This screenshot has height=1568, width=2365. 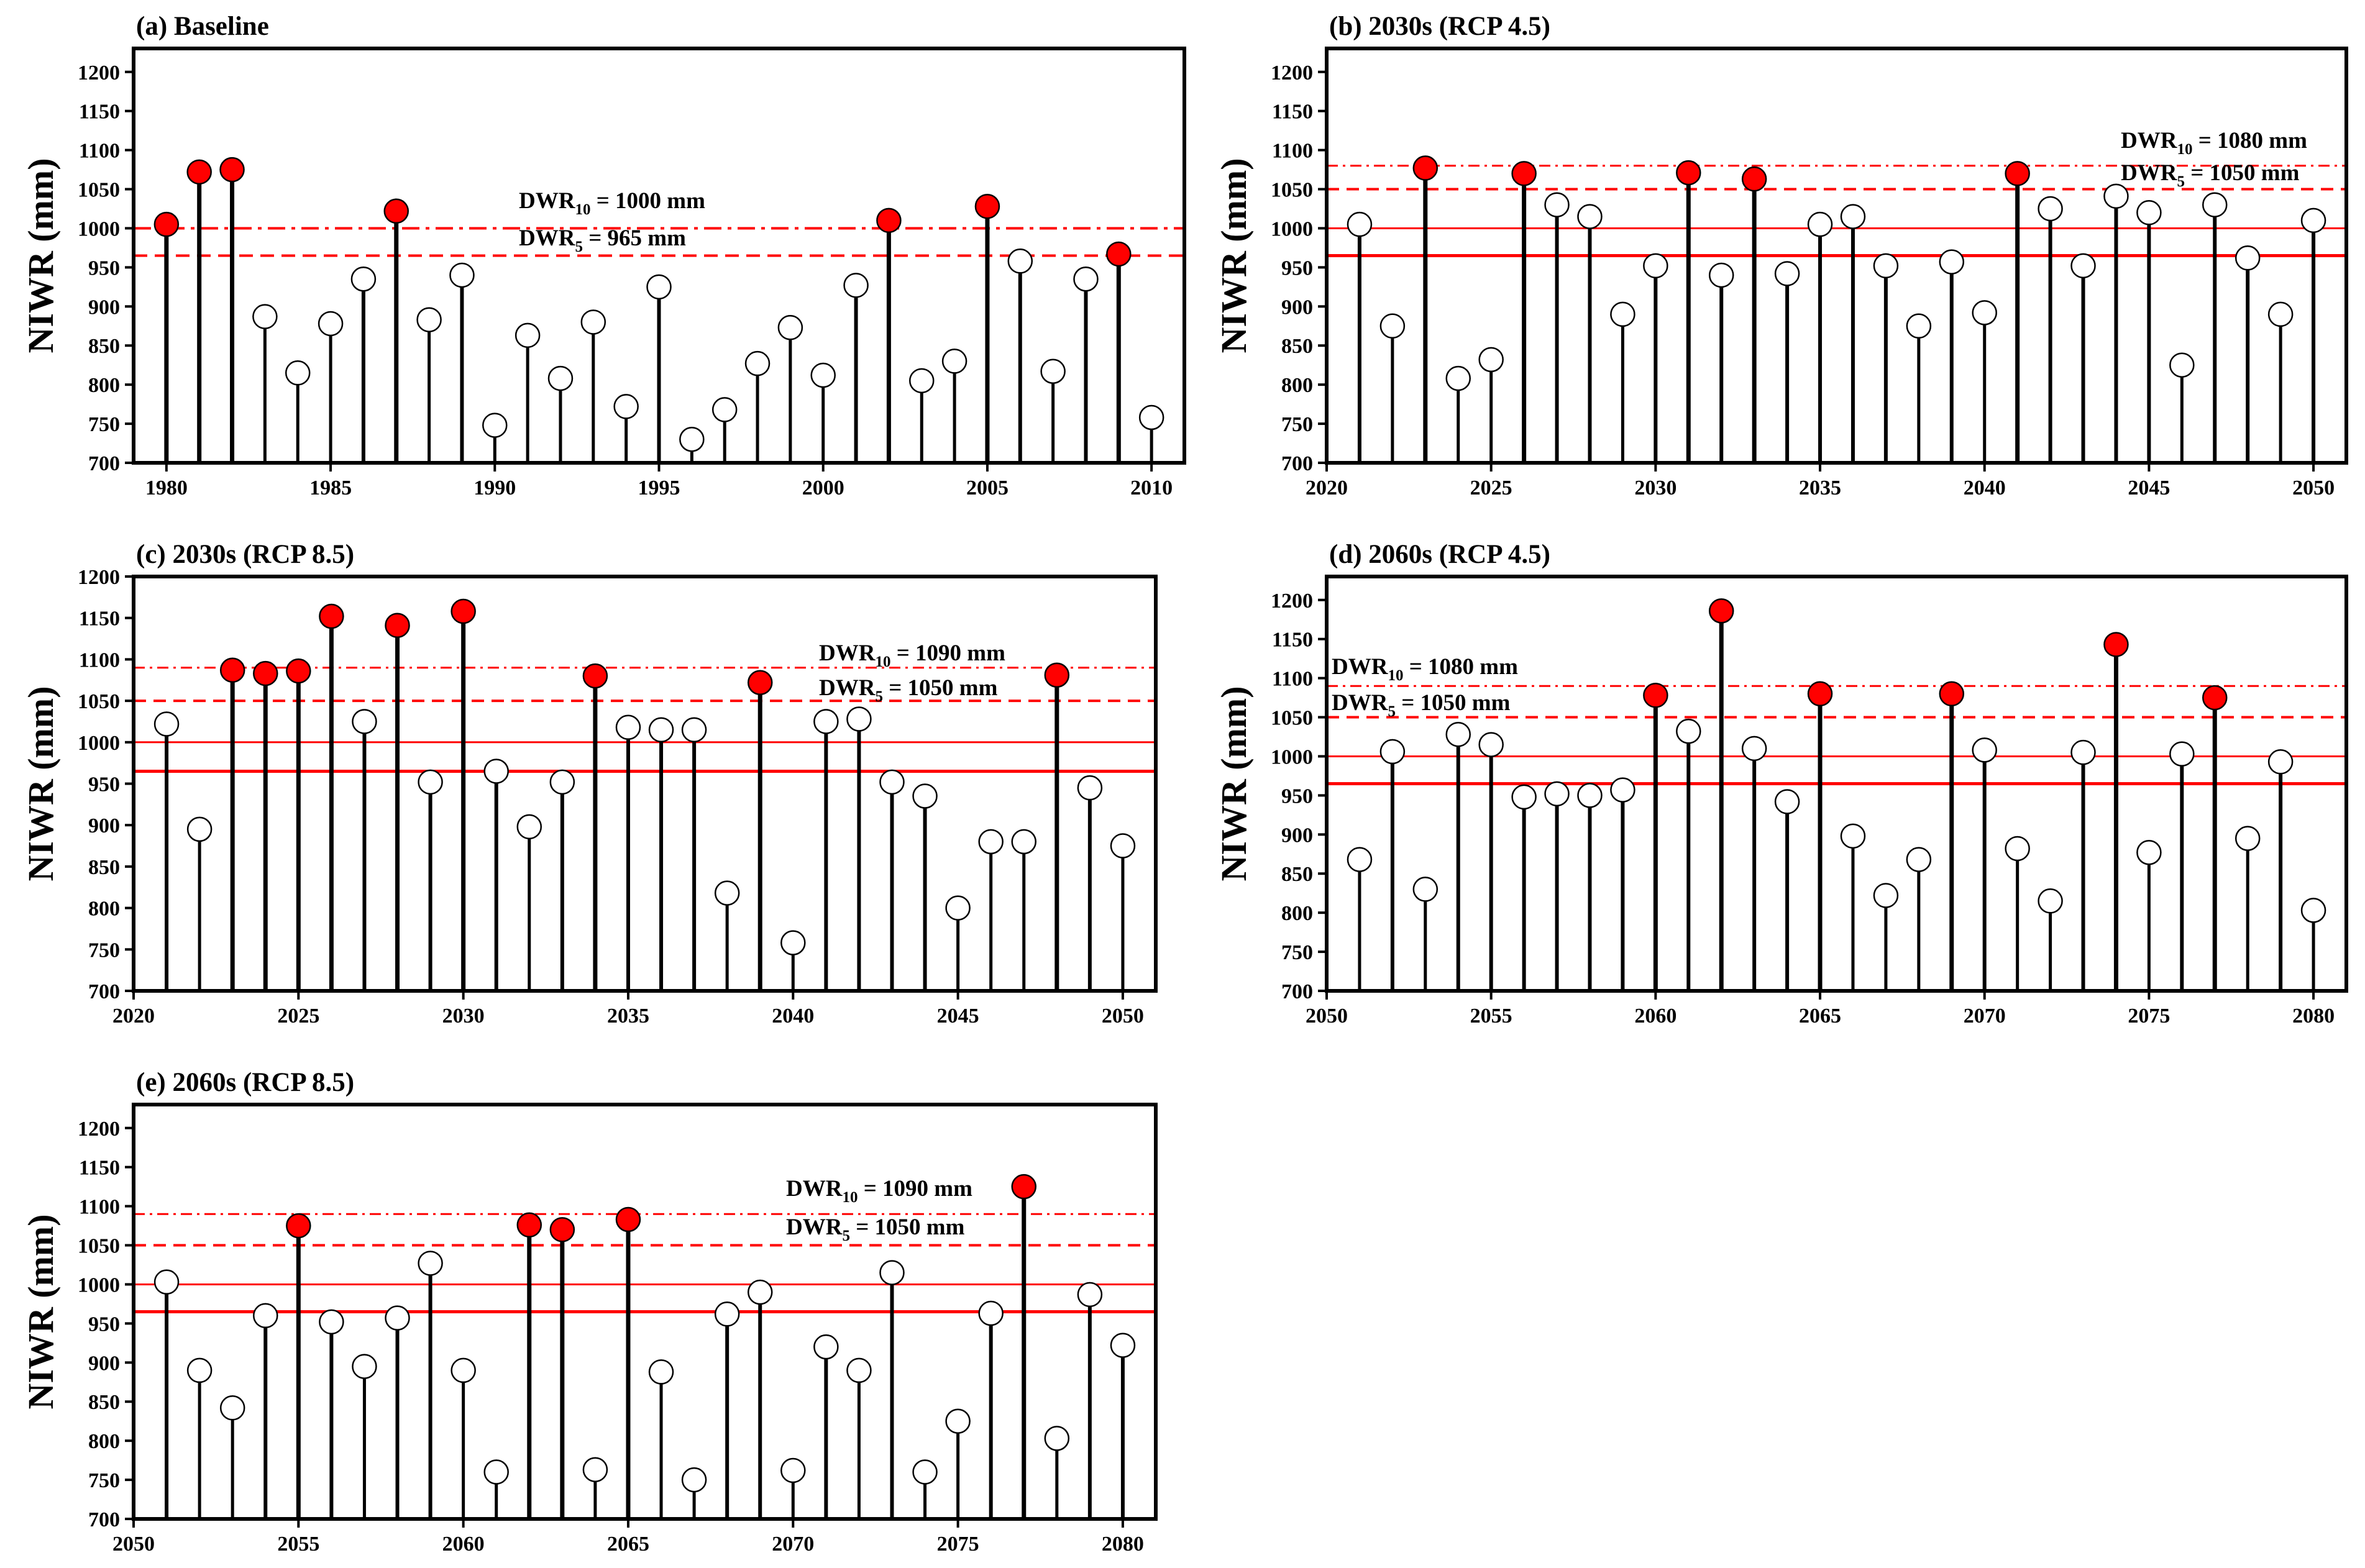 I want to click on data-point-2038, so click(x=1919, y=326).